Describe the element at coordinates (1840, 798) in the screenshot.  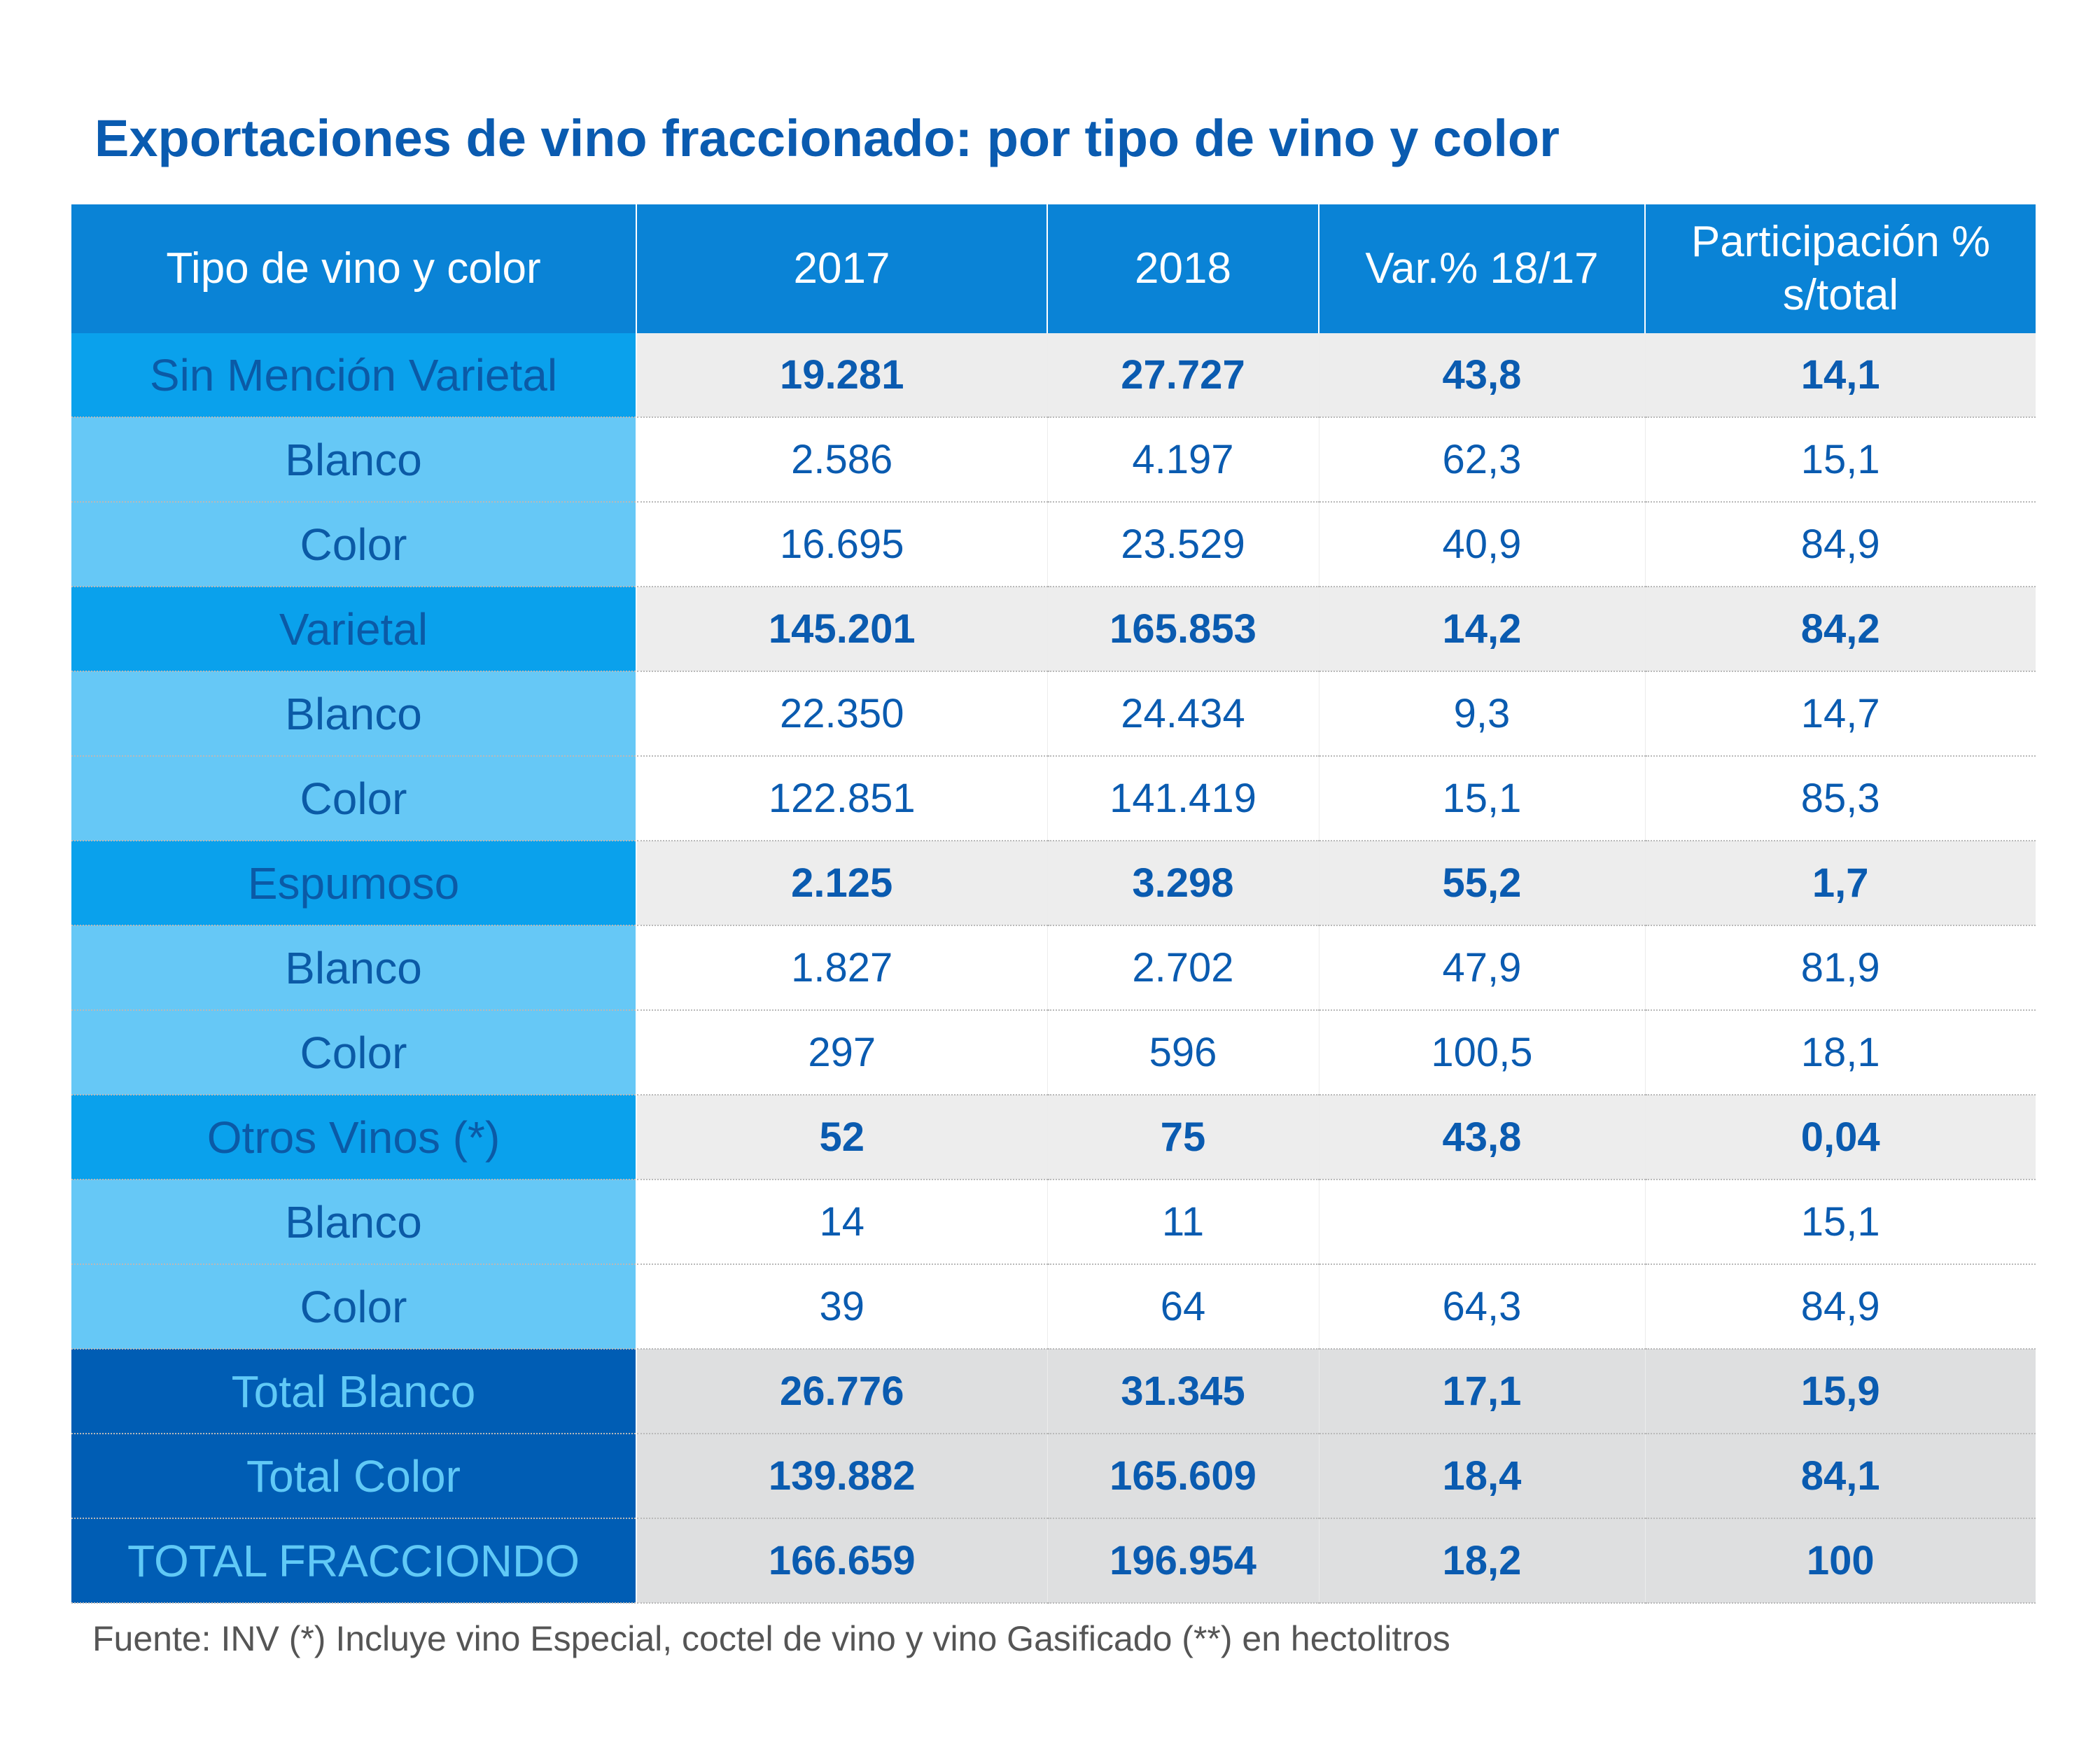
I see `cell-participacion: 85,3` at that location.